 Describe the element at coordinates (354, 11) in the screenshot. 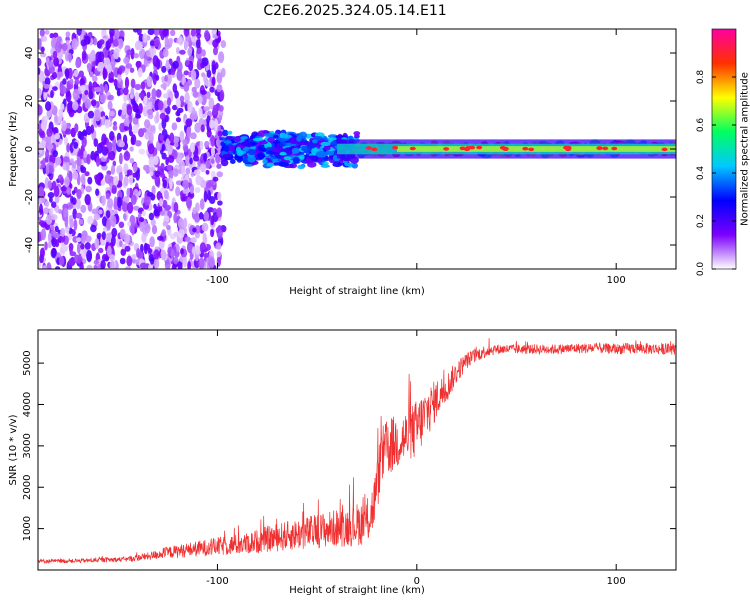

I see `figure-title: C2E6.2025.324.05.14.E11` at that location.